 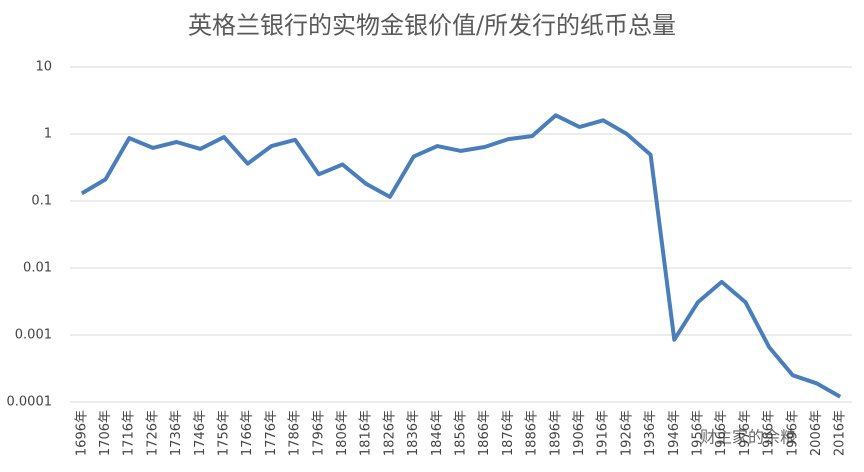 I want to click on x-tick-label: 1836年, so click(x=413, y=433).